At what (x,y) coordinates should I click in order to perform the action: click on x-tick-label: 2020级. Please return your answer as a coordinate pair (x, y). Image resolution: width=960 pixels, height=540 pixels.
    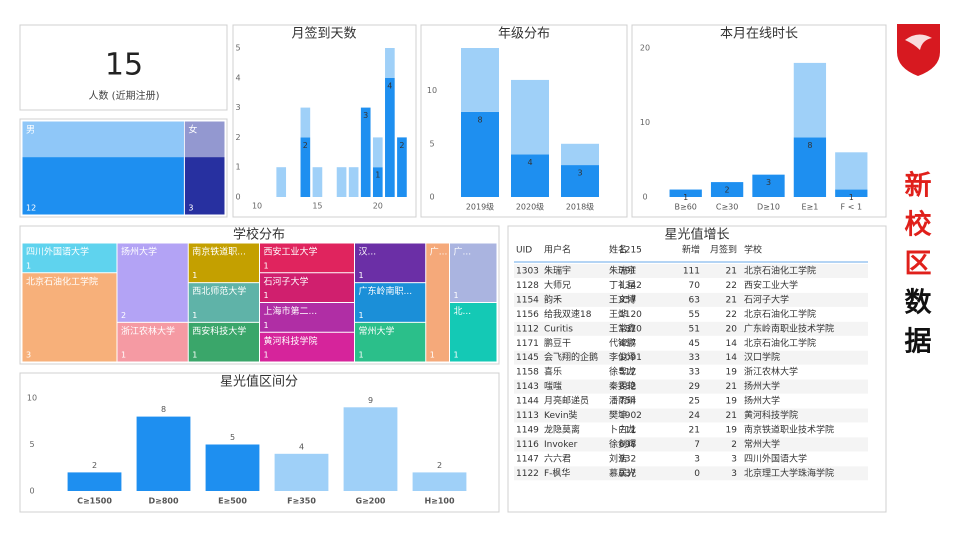
    Looking at the image, I should click on (530, 207).